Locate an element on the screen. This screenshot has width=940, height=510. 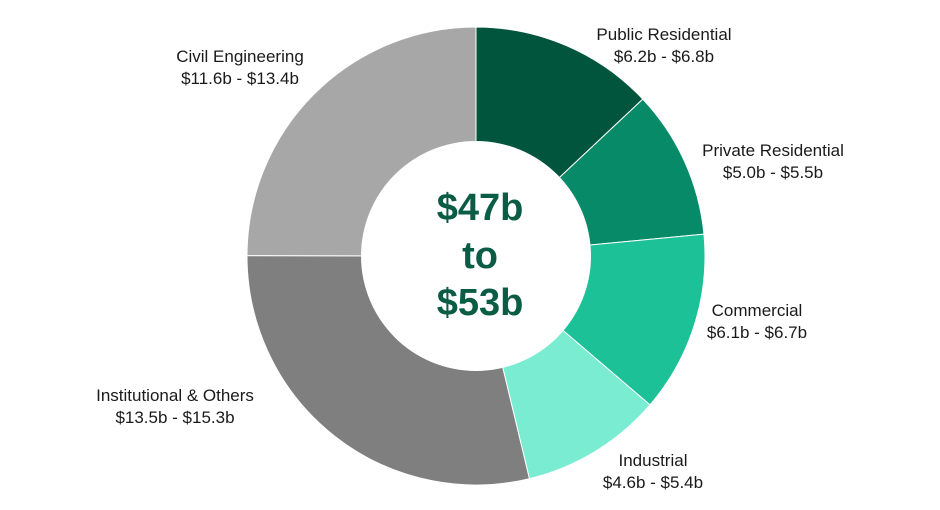
center-text-line-1: $47b is located at coordinates (480, 208).